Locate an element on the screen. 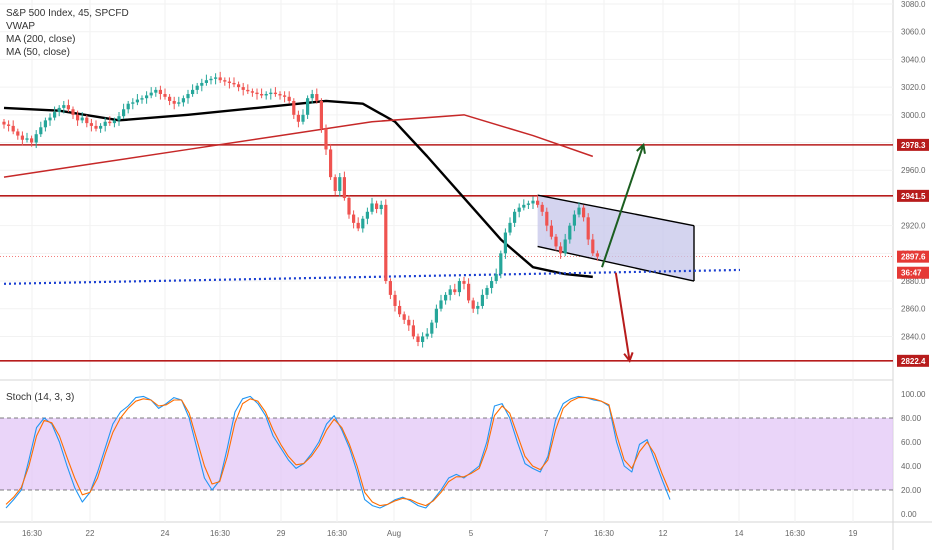 The height and width of the screenshot is (550, 932). stoch-series-d is located at coordinates (338, 452).